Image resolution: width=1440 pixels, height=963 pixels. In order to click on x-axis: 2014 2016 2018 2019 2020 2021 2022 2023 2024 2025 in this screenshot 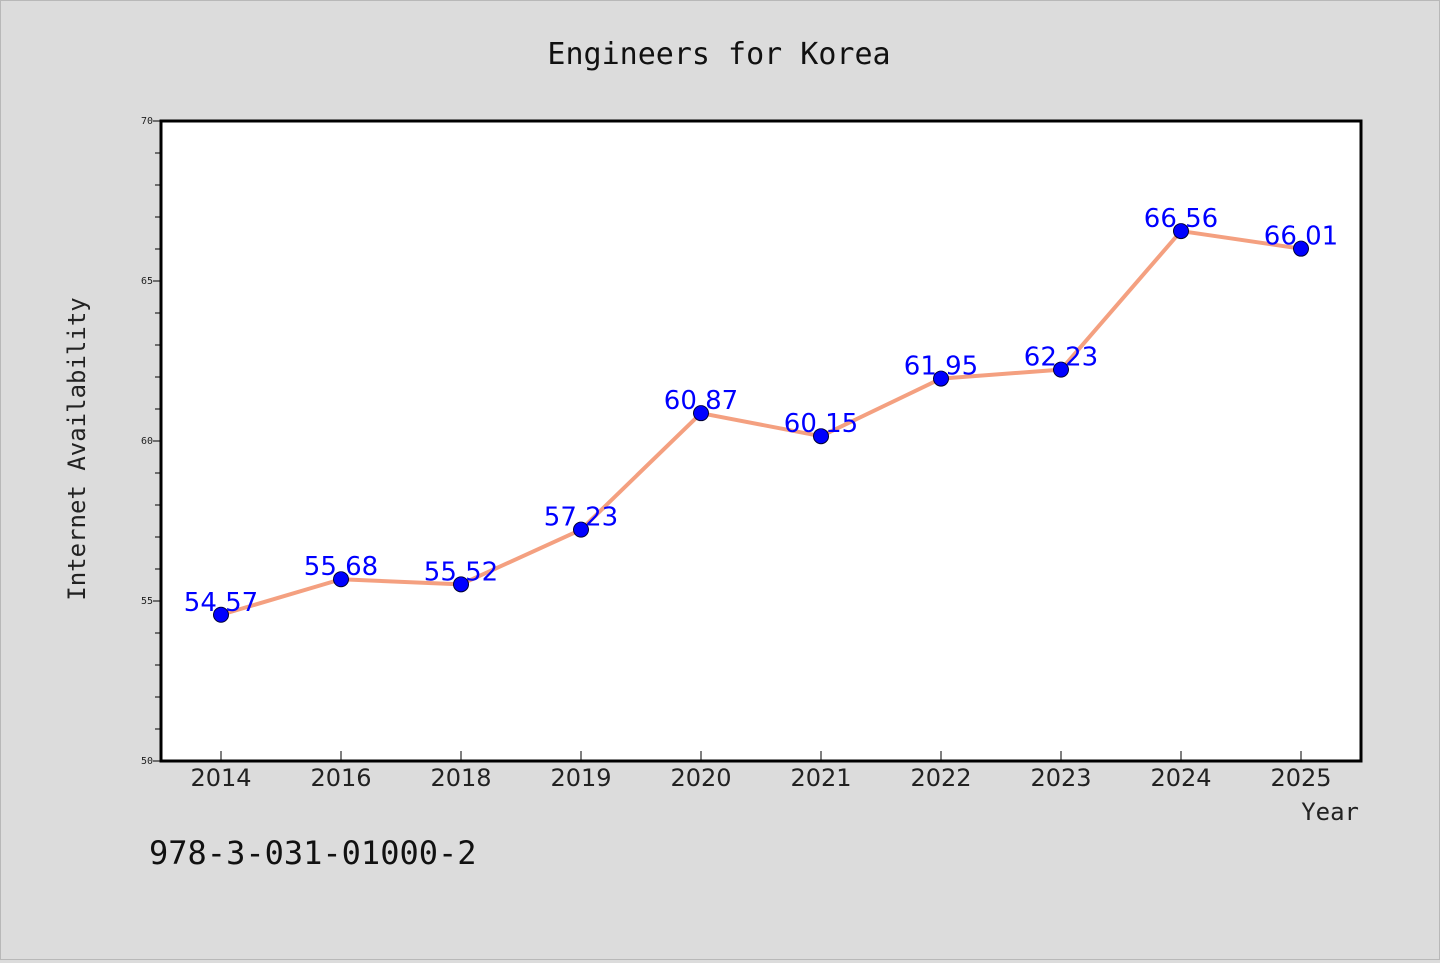, I will do `click(761, 771)`.